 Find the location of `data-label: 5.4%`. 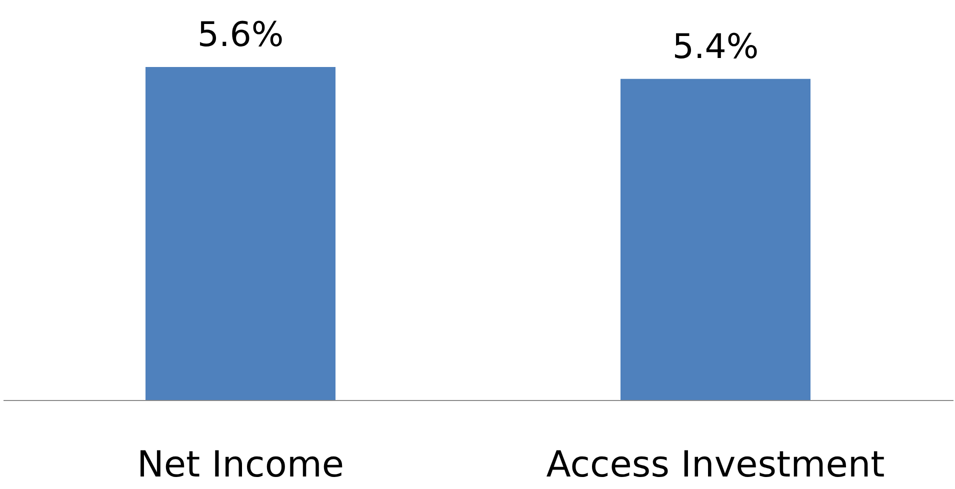

data-label: 5.4% is located at coordinates (715, 46).